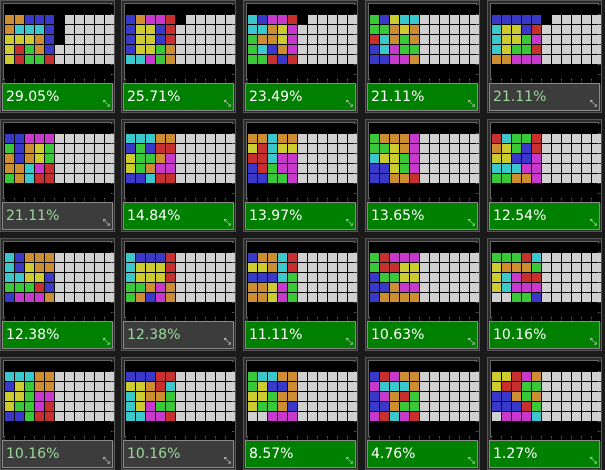  I want to click on percent-bar: 13.65% ⤡, so click(422, 216).